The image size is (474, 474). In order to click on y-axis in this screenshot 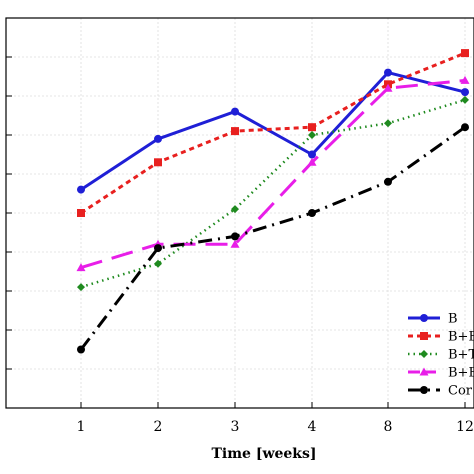, I will do `click(9, 213)`.